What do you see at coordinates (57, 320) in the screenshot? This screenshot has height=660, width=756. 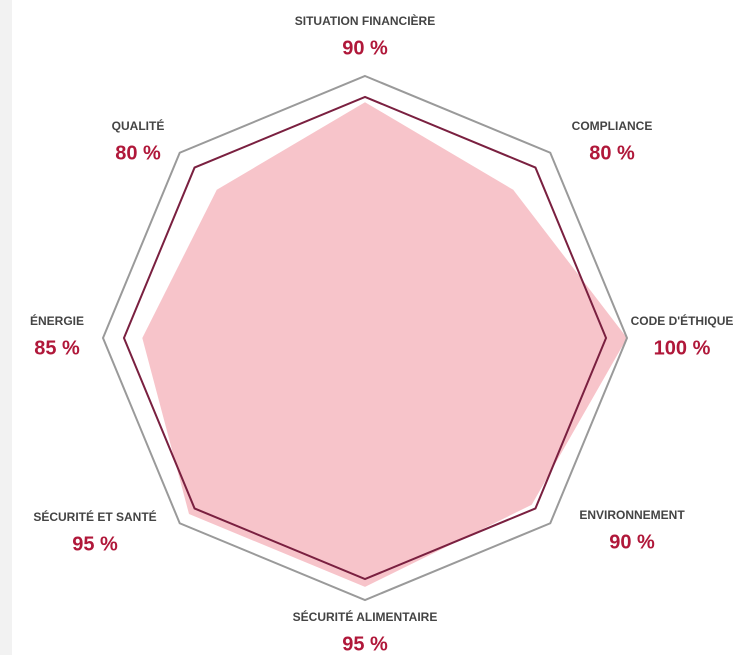 I see `category-label: ÉNERGIE` at bounding box center [57, 320].